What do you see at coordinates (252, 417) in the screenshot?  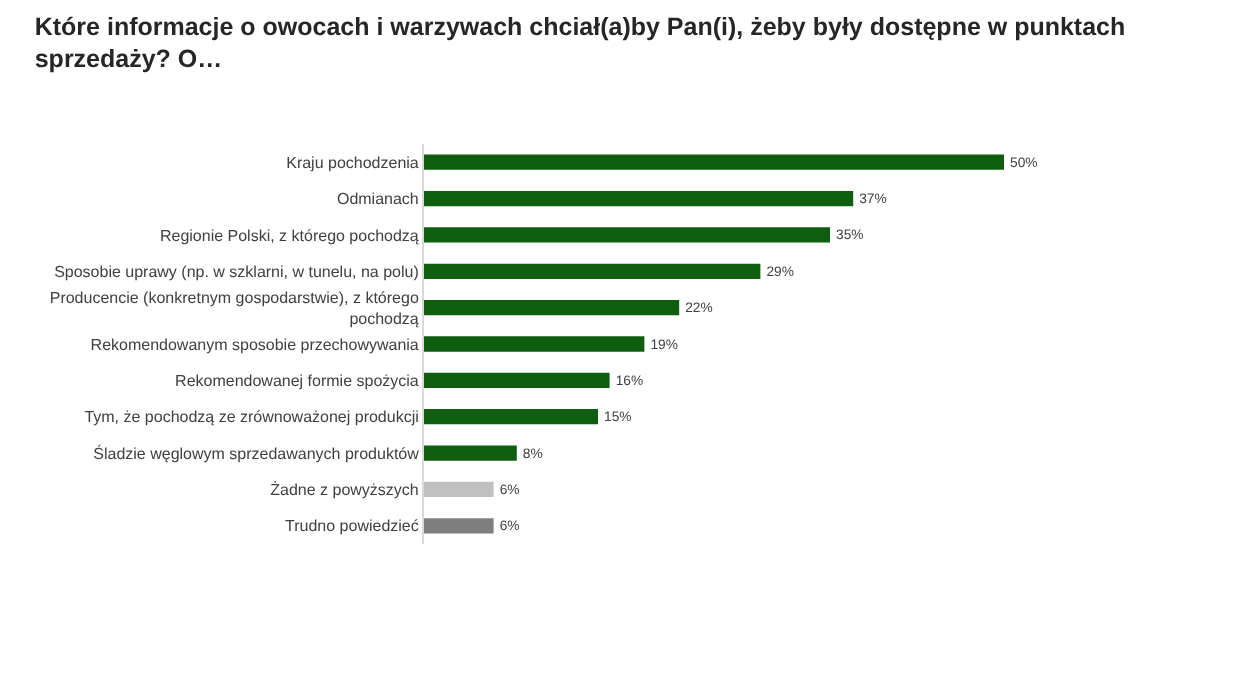 I see `y-tick-label: Tym, że pochodzą ze zrównoważonej produkcji` at bounding box center [252, 417].